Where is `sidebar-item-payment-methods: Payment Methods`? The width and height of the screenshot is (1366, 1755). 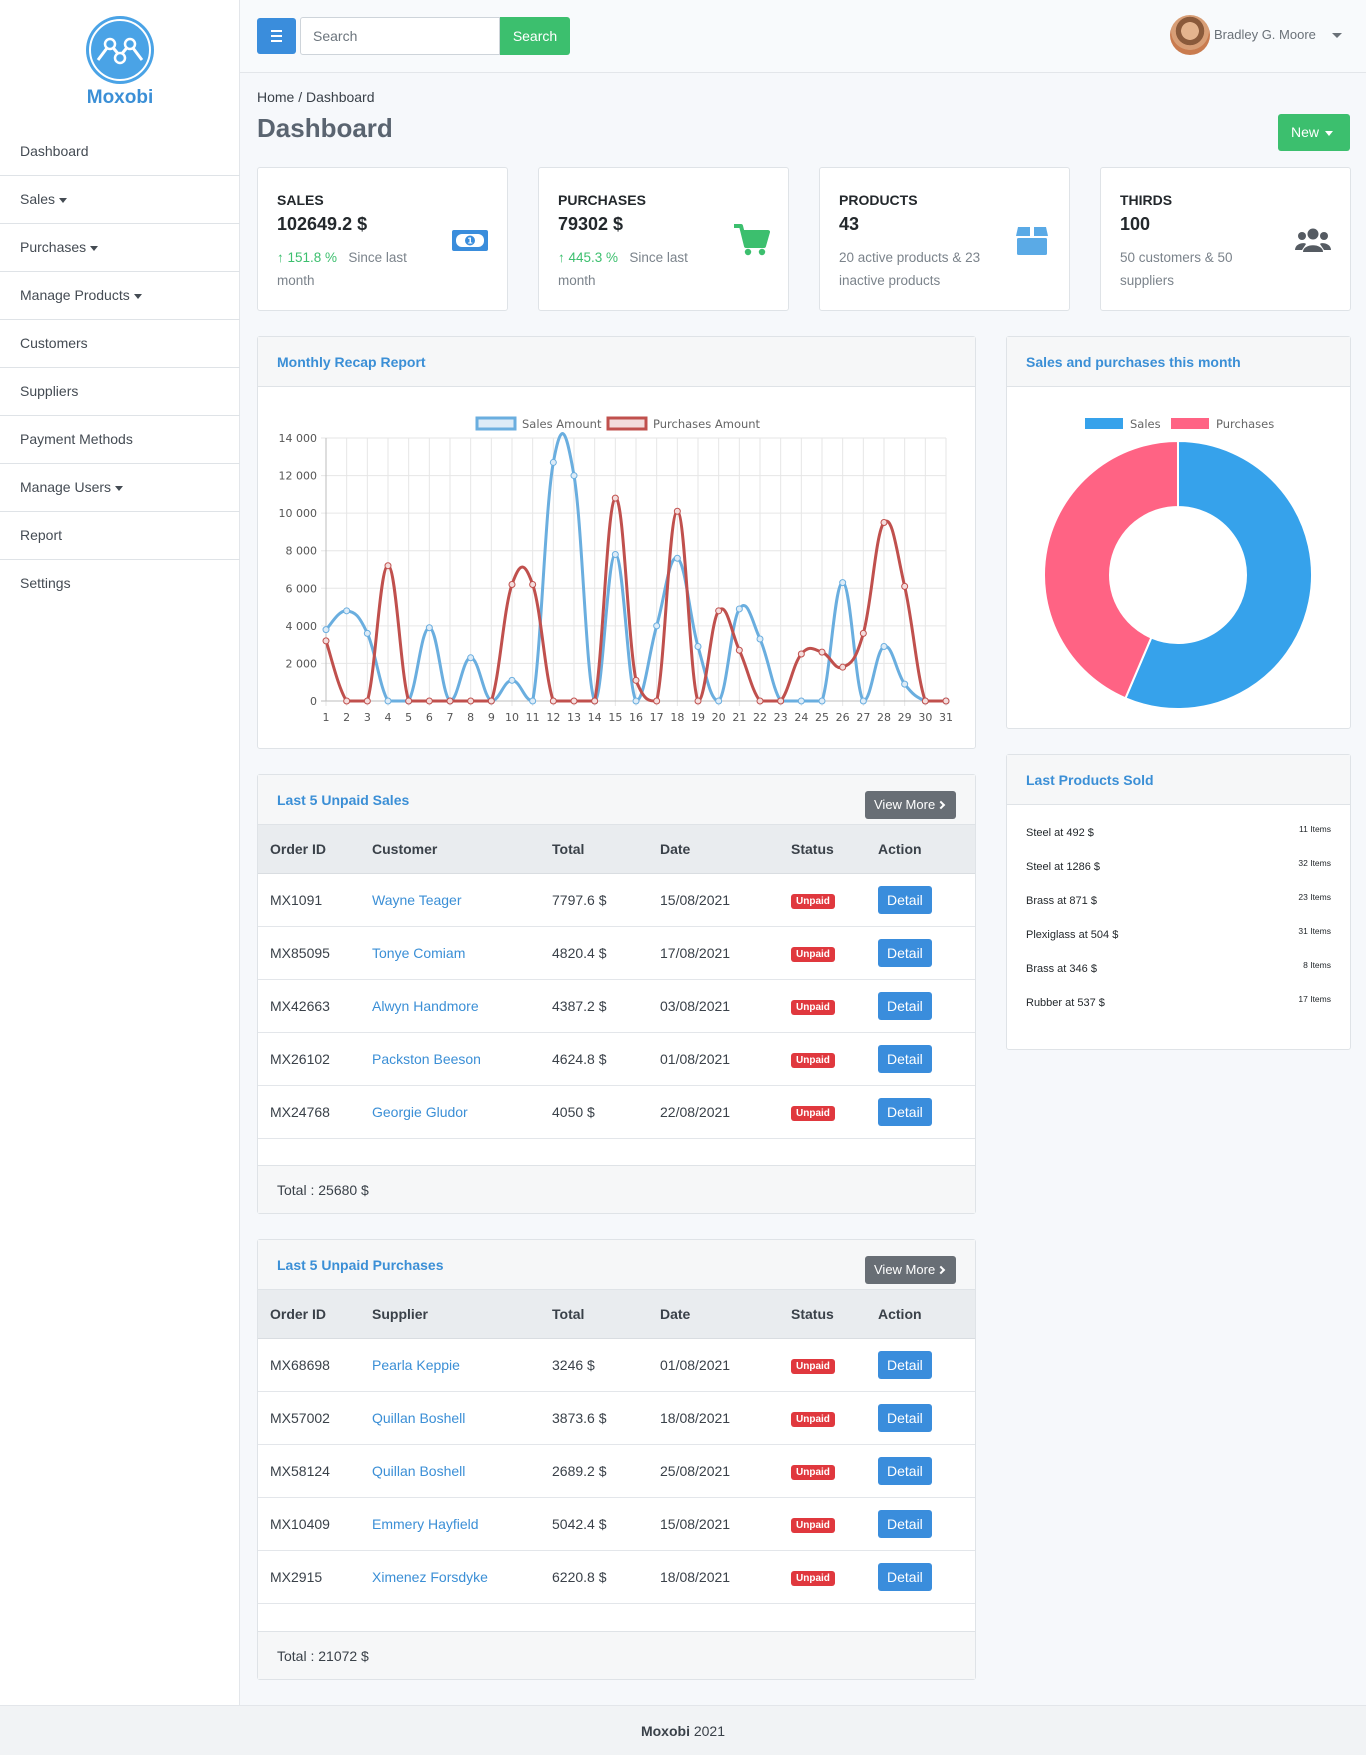 sidebar-item-payment-methods: Payment Methods is located at coordinates (120, 440).